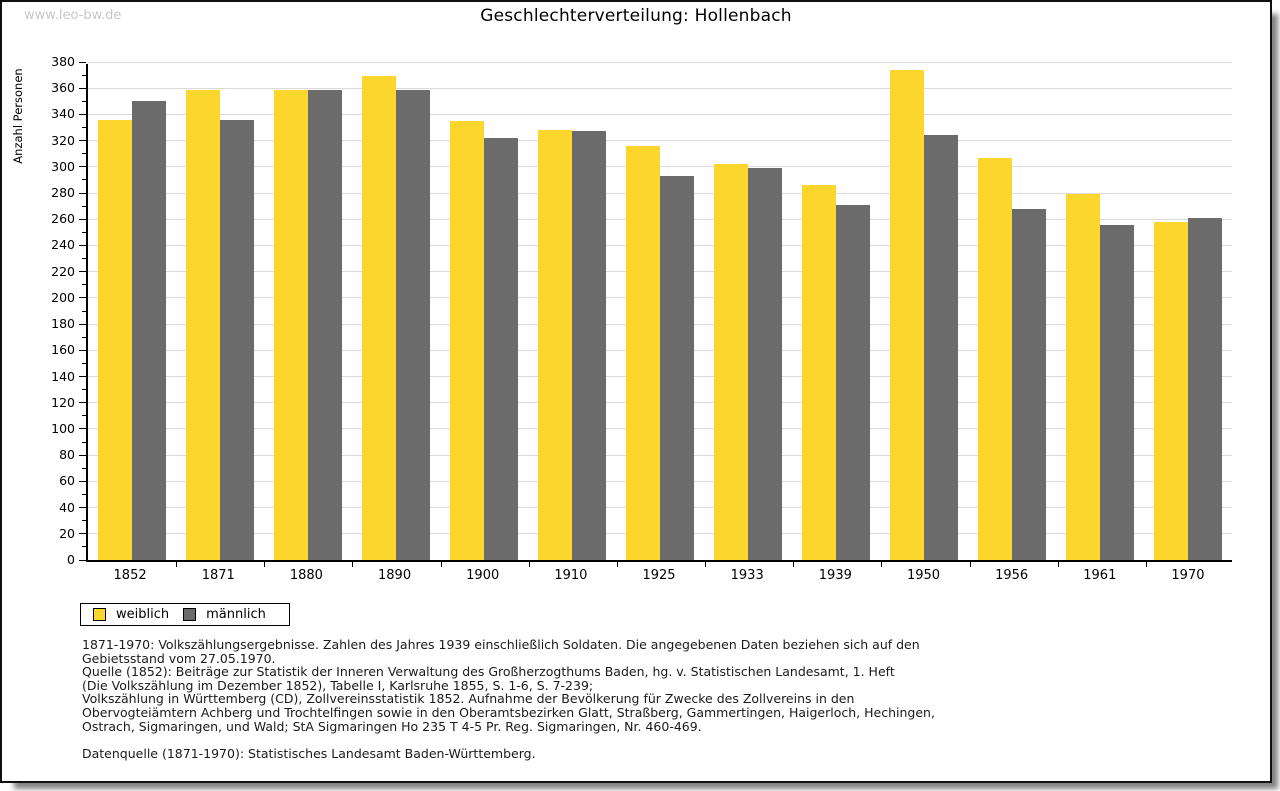  I want to click on maennlich-swatch-icon, so click(190, 614).